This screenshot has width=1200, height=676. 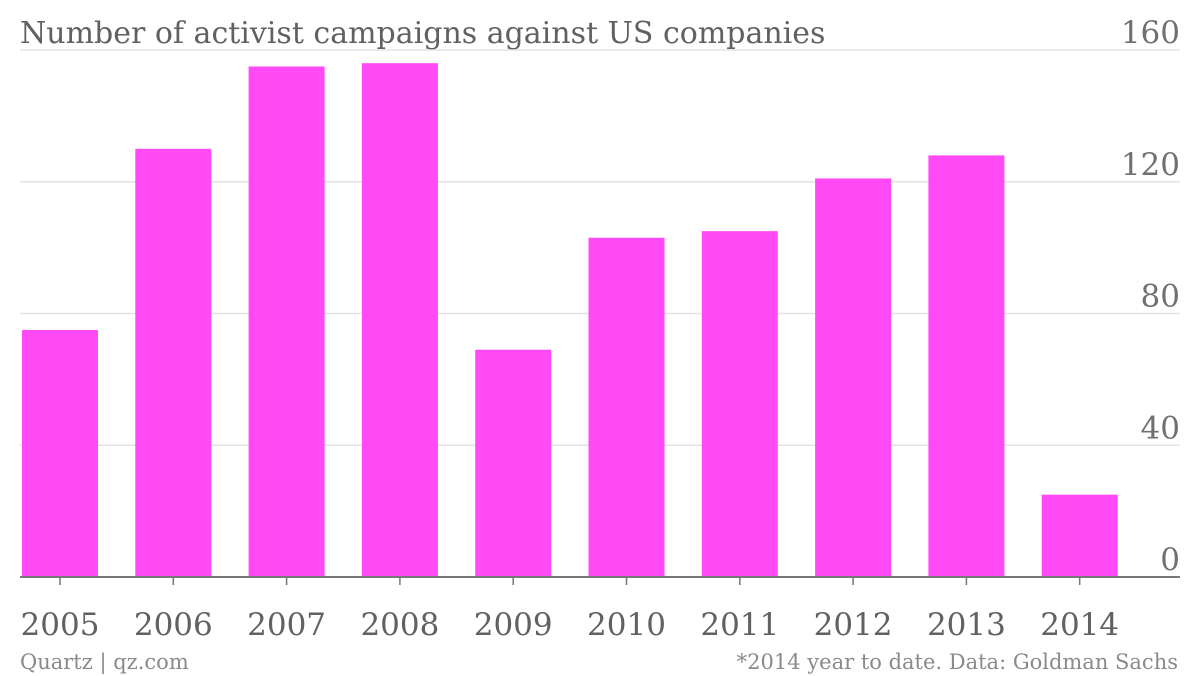 I want to click on y-tick-label: 0, so click(x=1170, y=560).